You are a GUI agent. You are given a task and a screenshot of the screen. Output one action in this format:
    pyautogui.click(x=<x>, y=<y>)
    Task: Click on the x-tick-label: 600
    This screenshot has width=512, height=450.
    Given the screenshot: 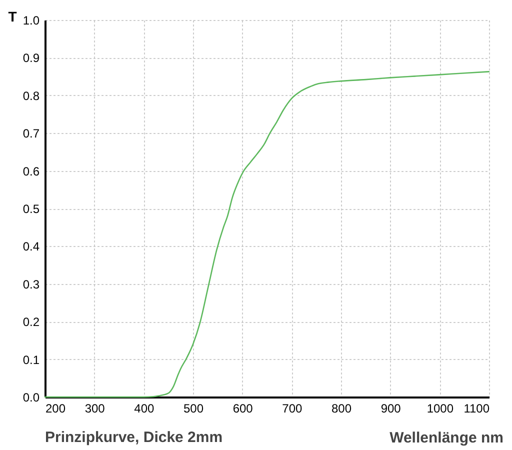 What is the action you would take?
    pyautogui.click(x=243, y=409)
    